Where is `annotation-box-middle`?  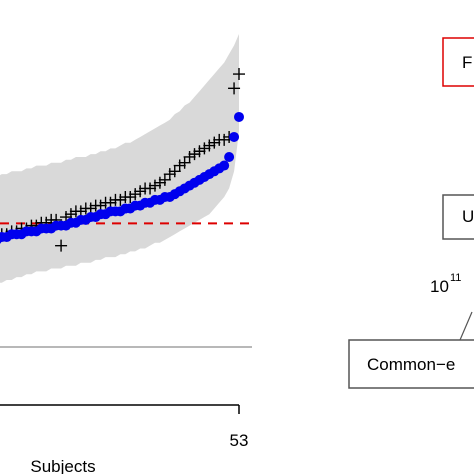
annotation-box-middle is located at coordinates (458, 217).